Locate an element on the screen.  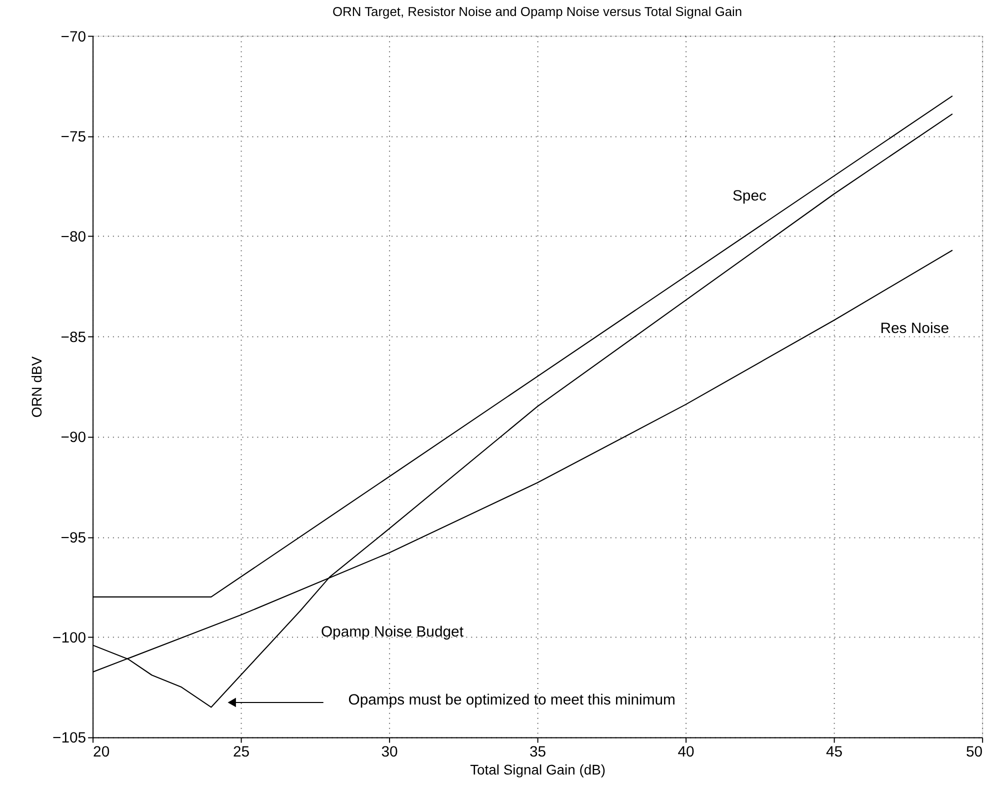
annotation: Opamps must be optimized to meet this minimum is located at coordinates (512, 699).